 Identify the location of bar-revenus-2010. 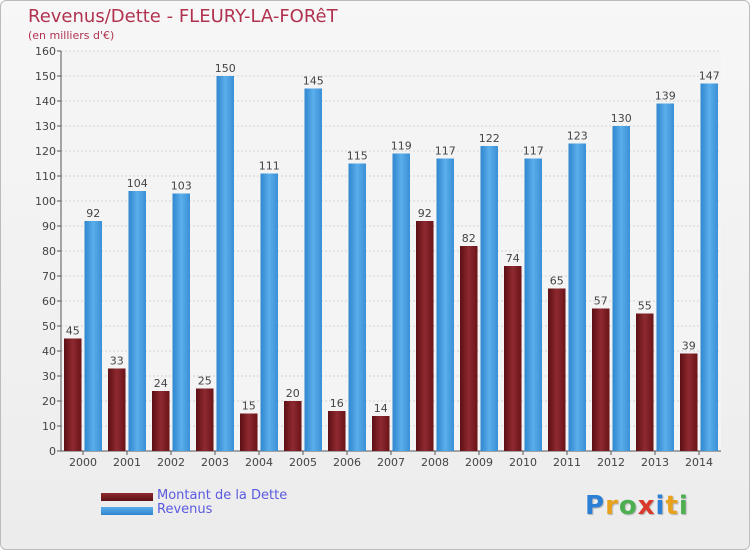
(533, 304).